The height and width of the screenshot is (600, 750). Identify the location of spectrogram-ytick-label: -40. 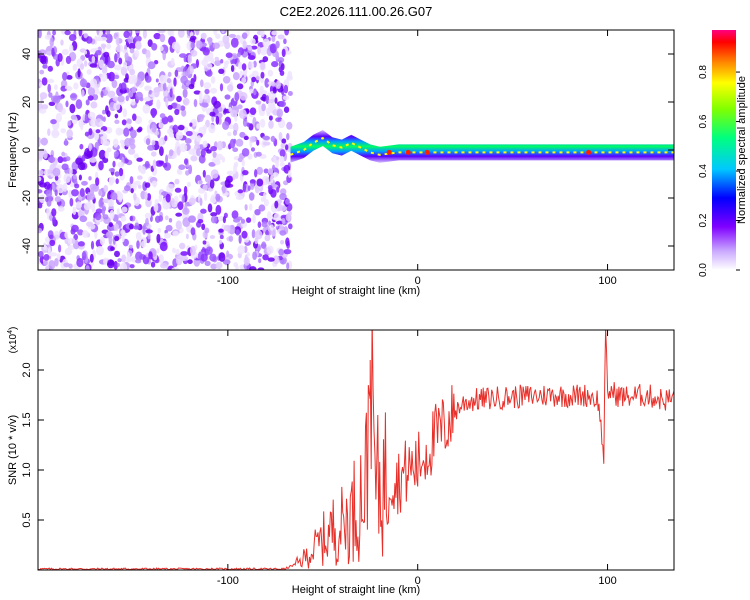
(27, 246).